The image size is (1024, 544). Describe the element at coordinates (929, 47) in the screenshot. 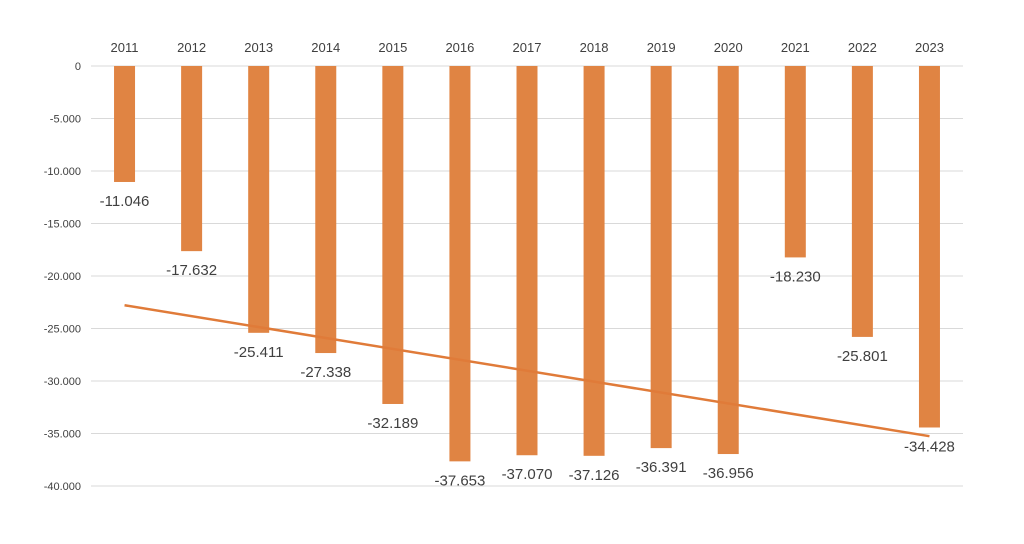

I see `category-label: 2023` at that location.